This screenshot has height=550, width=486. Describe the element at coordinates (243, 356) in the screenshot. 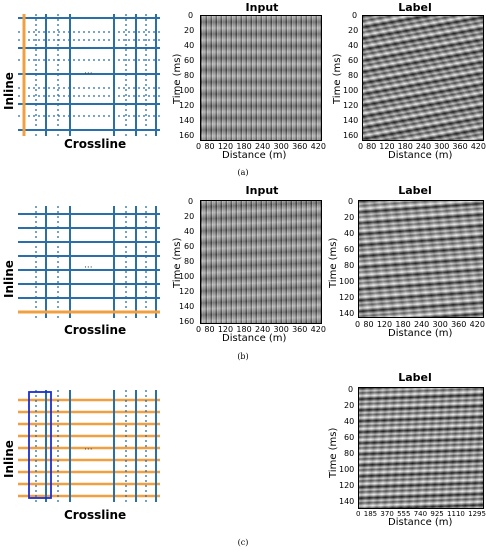

I see `caption-b: (b)` at that location.